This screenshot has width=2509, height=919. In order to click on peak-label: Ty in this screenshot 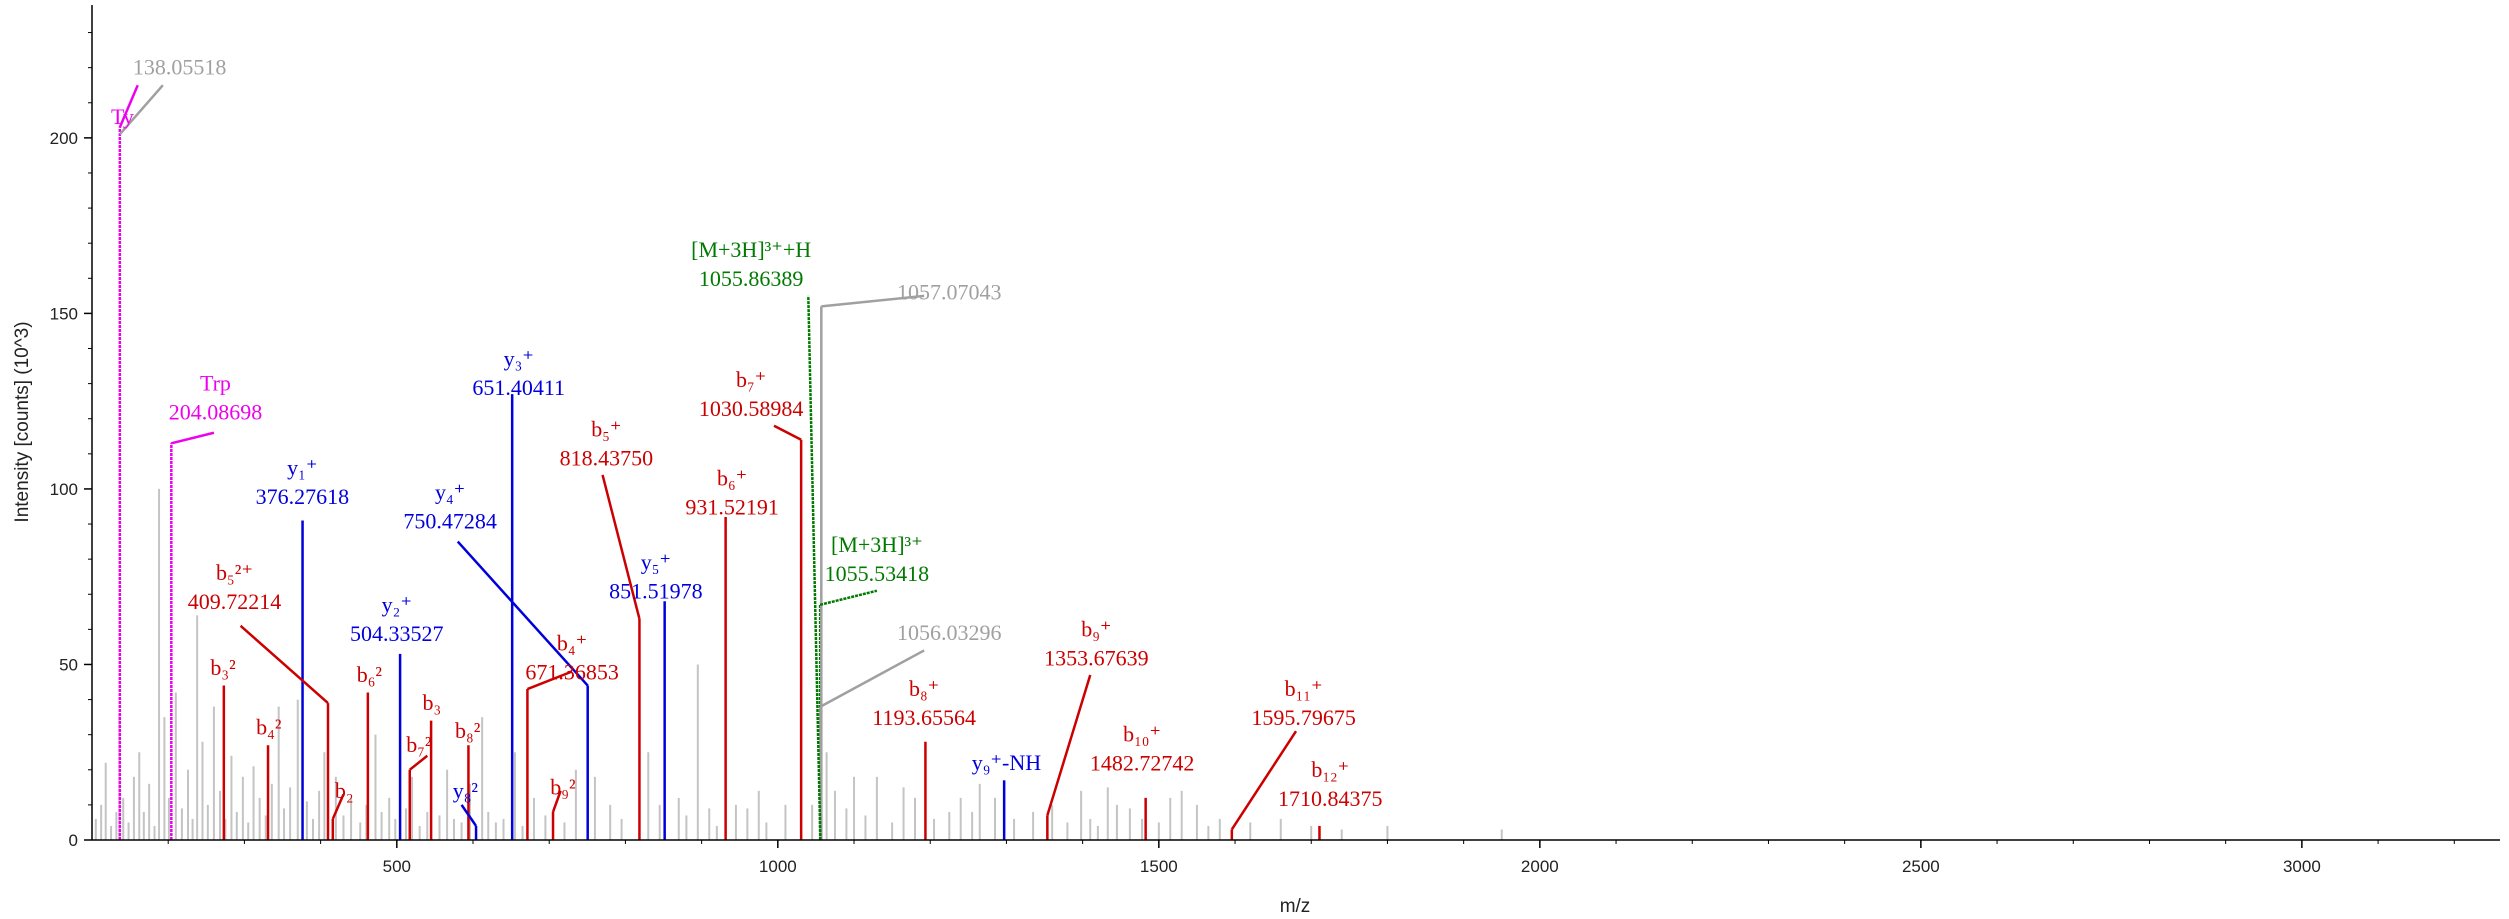, I will do `click(122, 116)`.